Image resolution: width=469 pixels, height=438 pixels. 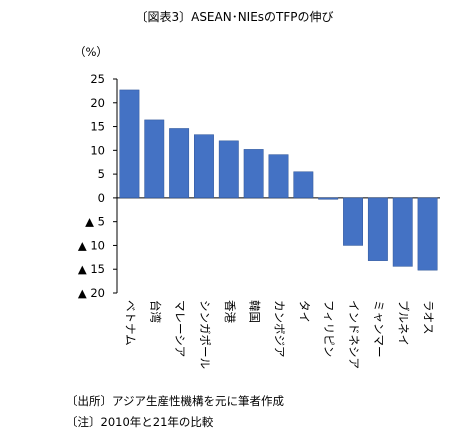 I want to click on footnote: 〔注〕2010年と21年の比較, so click(x=140, y=422).